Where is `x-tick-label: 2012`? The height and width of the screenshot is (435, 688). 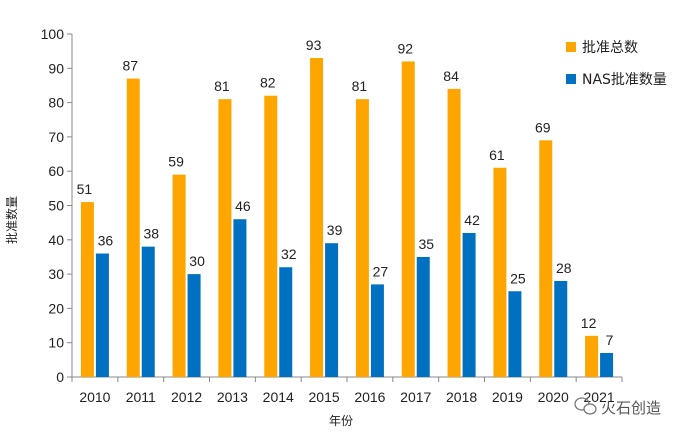 x-tick-label: 2012 is located at coordinates (186, 397).